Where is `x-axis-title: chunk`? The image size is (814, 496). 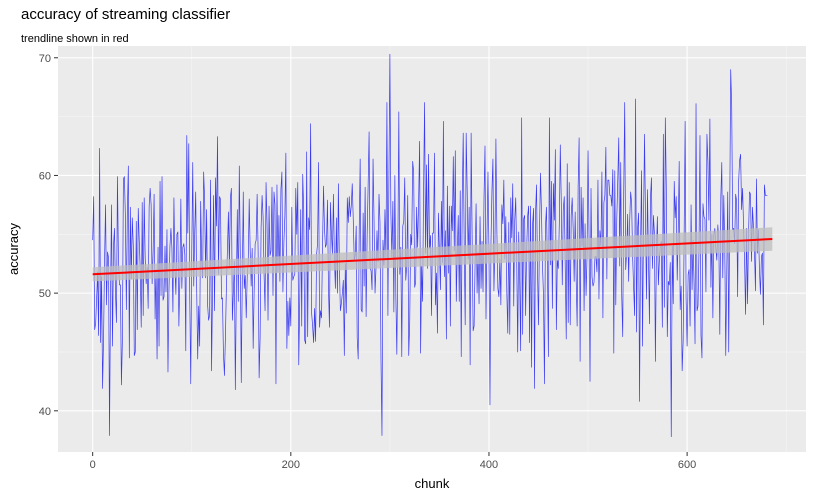
x-axis-title: chunk is located at coordinates (432, 483).